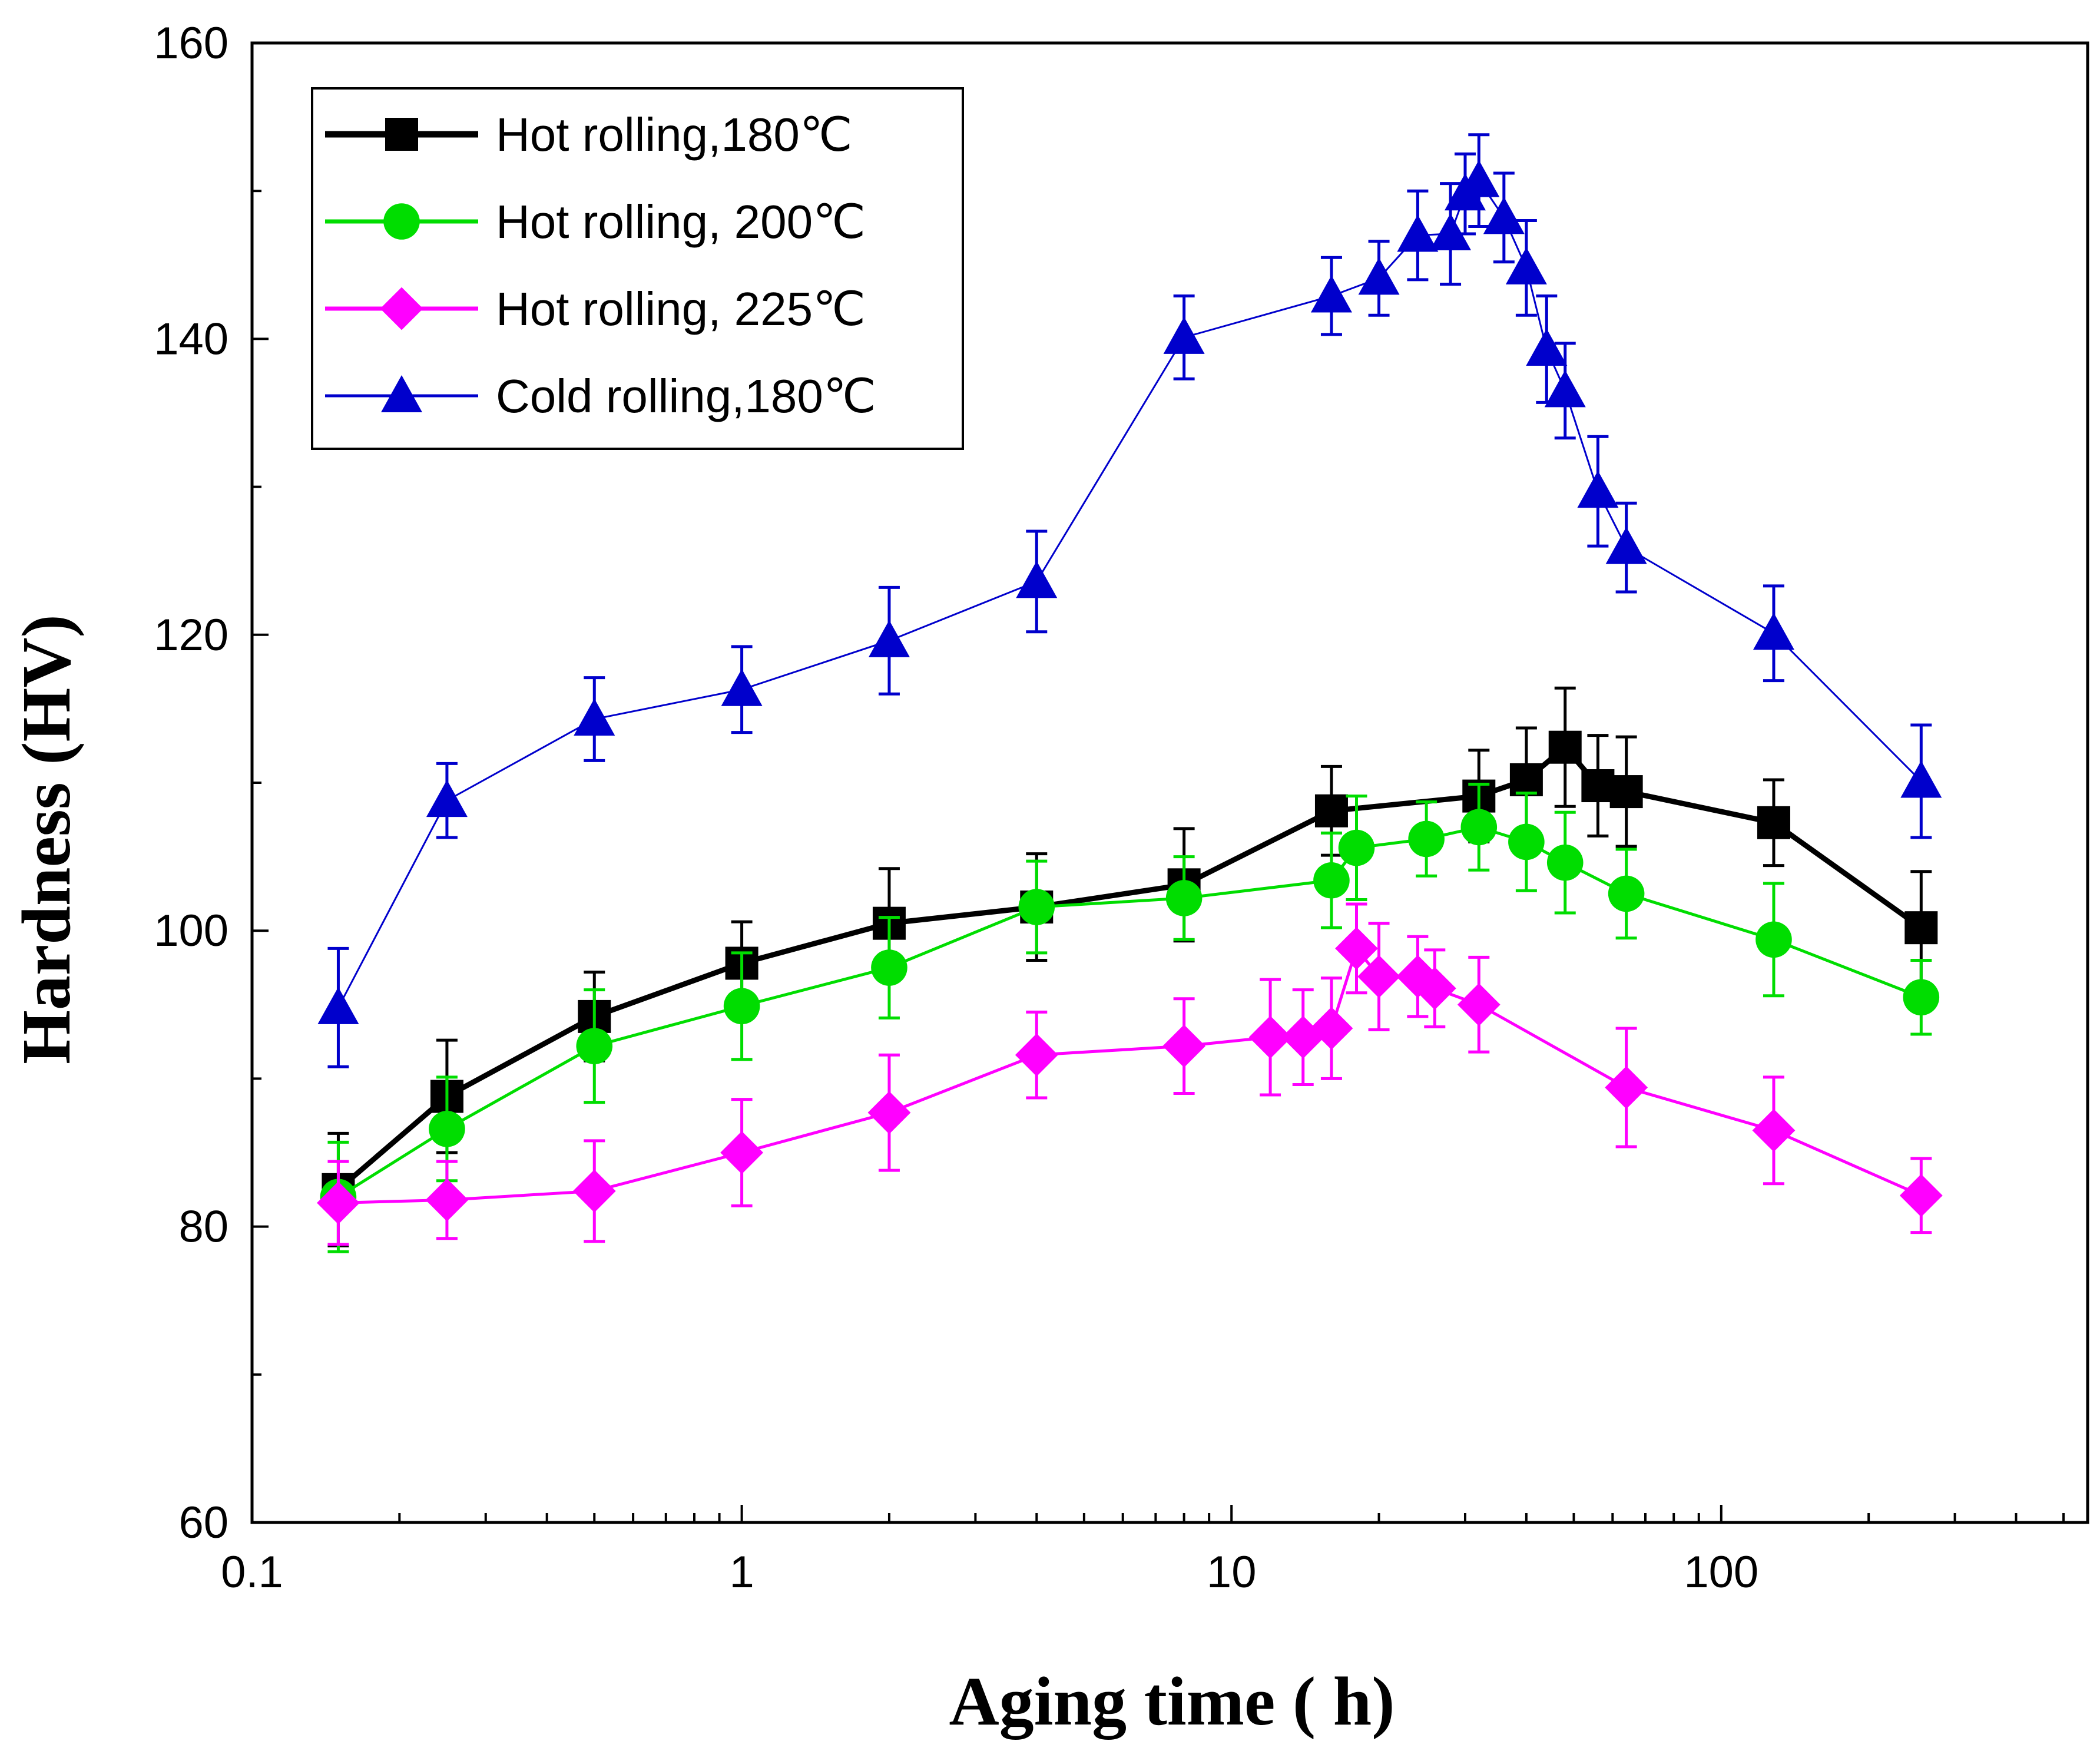 The height and width of the screenshot is (1761, 2100). What do you see at coordinates (252, 1572) in the screenshot?
I see `x-tick-label: 0.1` at bounding box center [252, 1572].